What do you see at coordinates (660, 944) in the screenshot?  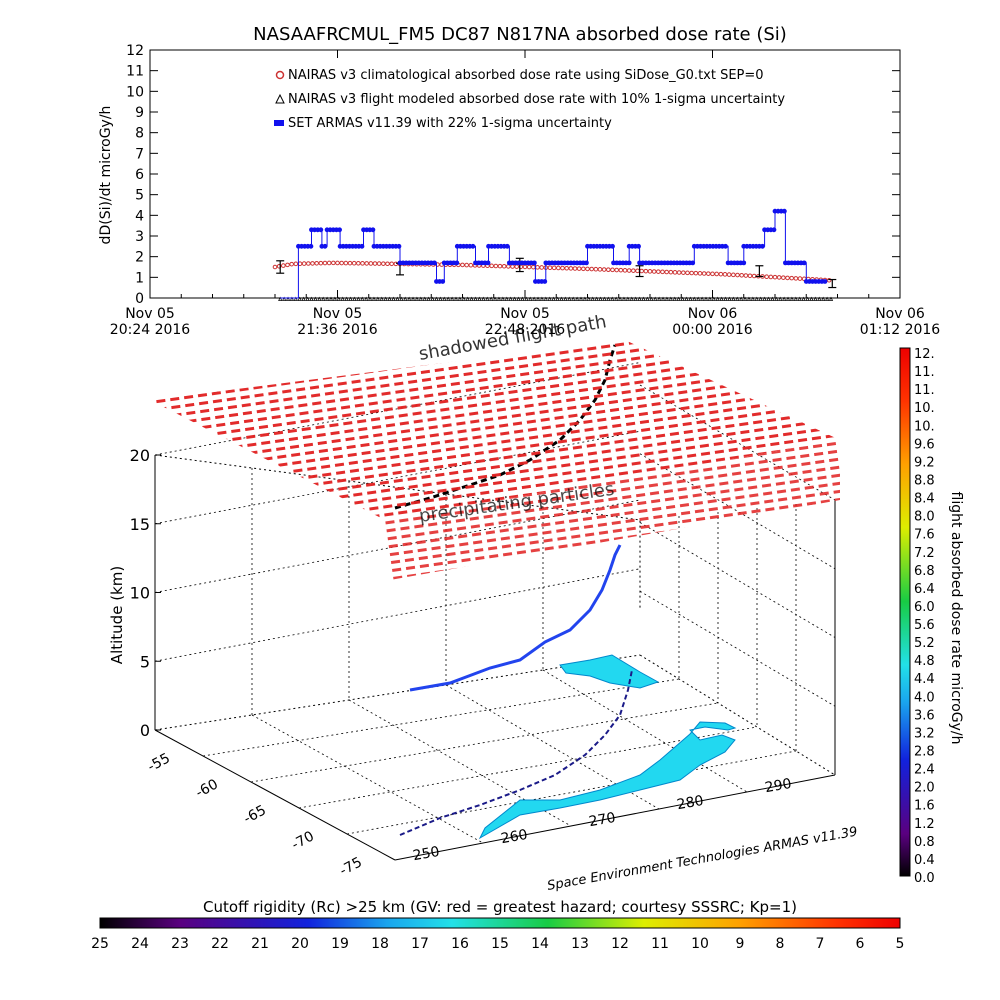 I see `rigidity-tick-label: 11` at bounding box center [660, 944].